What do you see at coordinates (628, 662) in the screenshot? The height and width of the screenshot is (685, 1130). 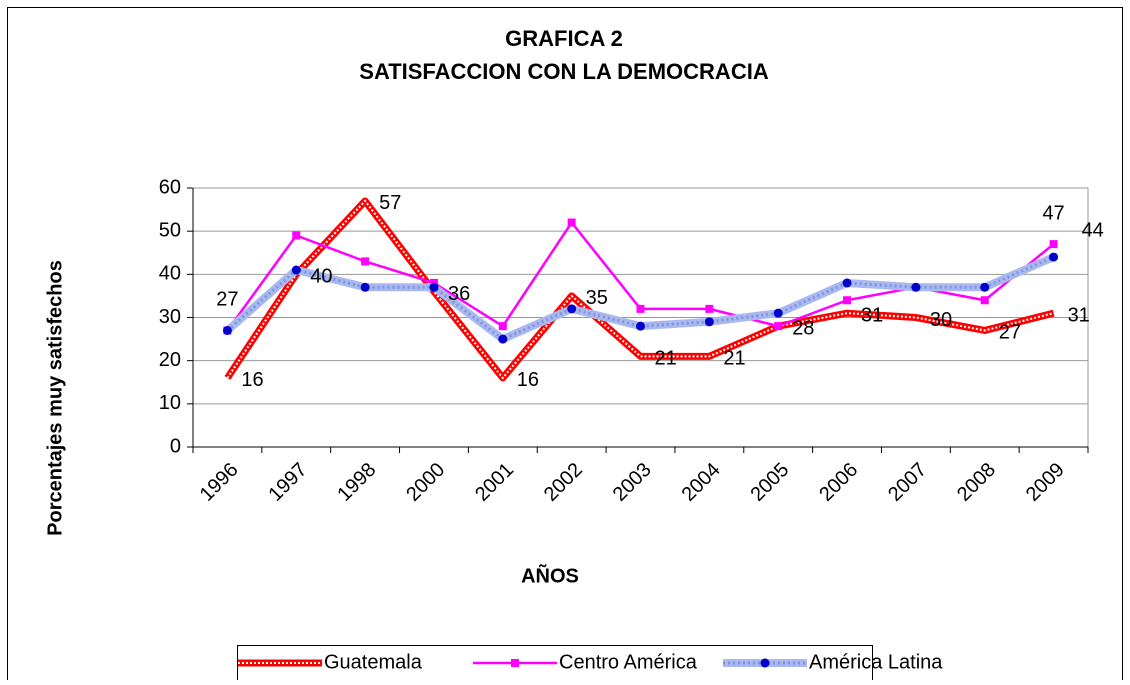 I see `legend-label: Centro América` at bounding box center [628, 662].